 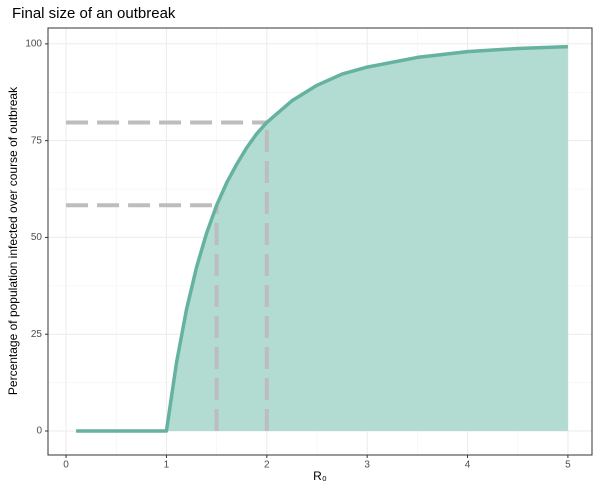 What do you see at coordinates (66, 465) in the screenshot?
I see `x-tick-label: 0` at bounding box center [66, 465].